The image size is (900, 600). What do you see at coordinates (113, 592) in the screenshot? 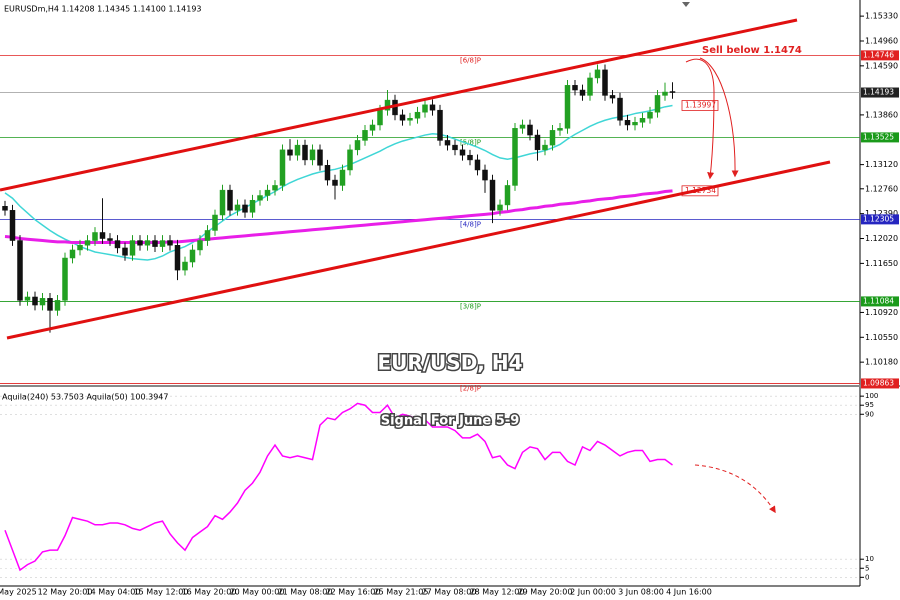
I see `x-tick-label: 14 May 04:00` at bounding box center [113, 592].